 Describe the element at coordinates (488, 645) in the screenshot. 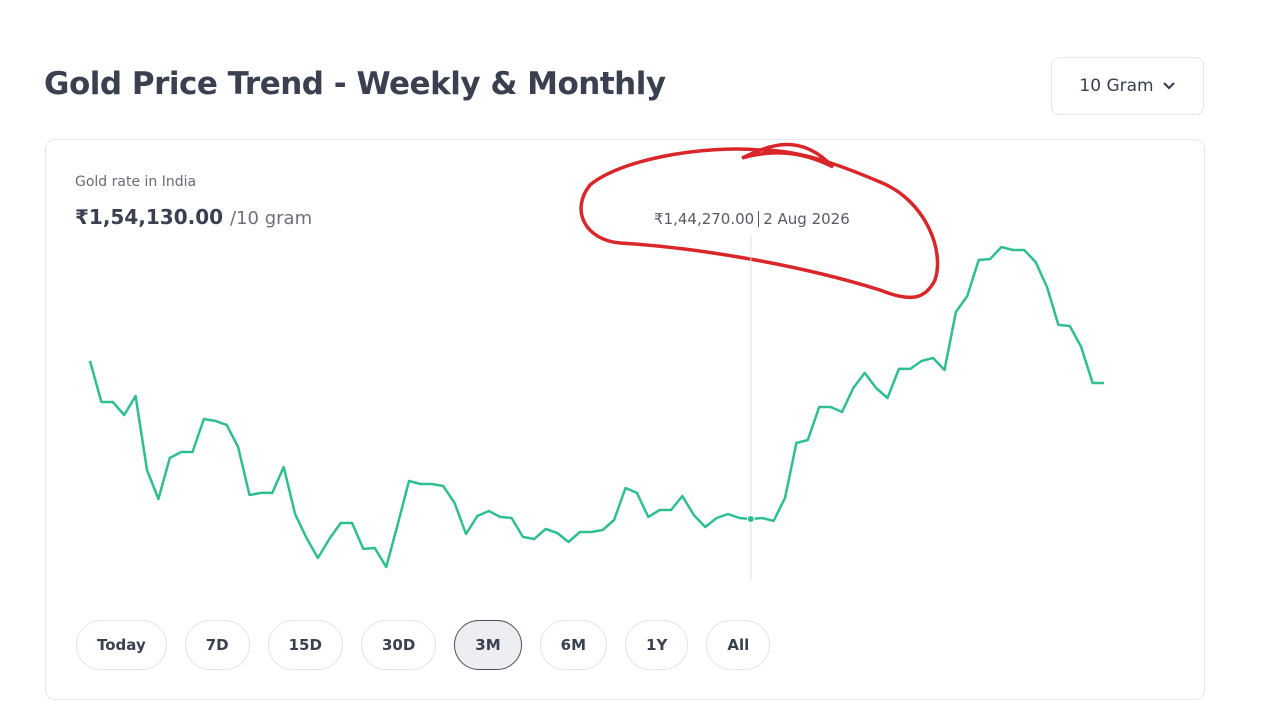

I see `range-button: 3M` at that location.